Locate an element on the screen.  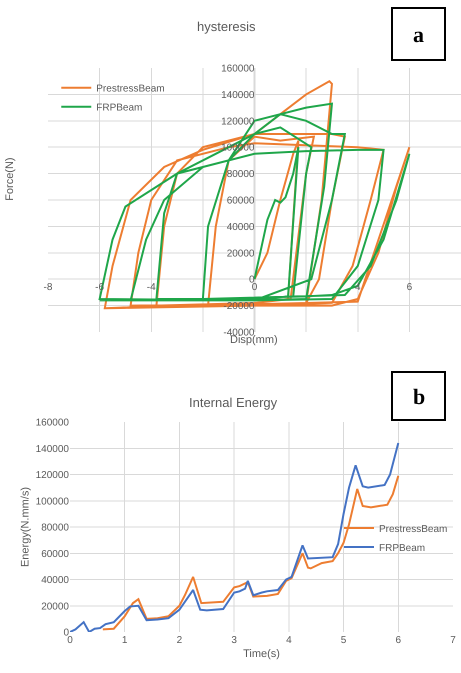
y-axis-title: Energy(N.mm/s) is located at coordinates (25, 527).